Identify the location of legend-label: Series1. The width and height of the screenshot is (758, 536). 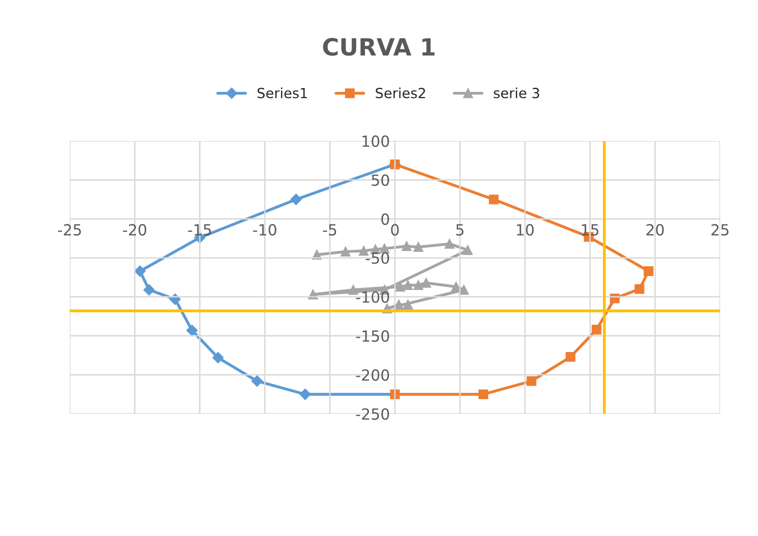
(282, 93).